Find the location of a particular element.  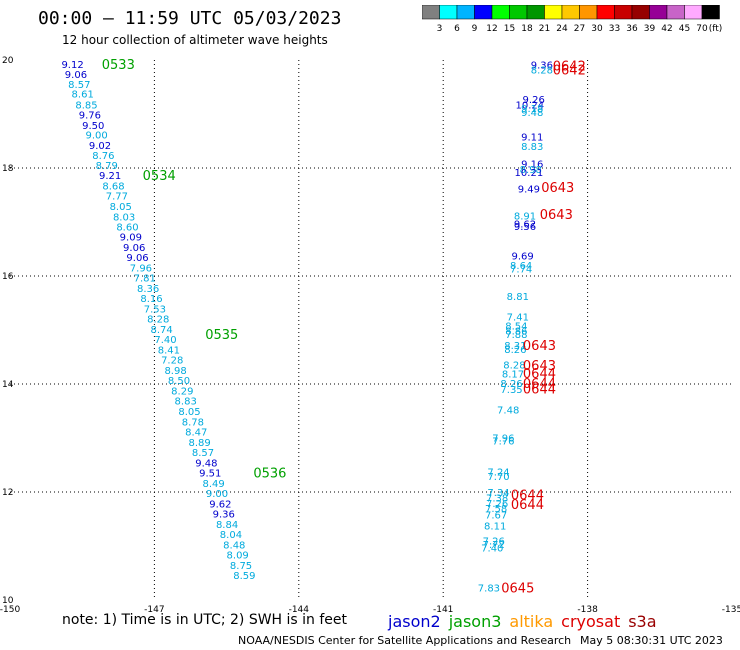

track-b-wave-height: 9.16 is located at coordinates (532, 165).